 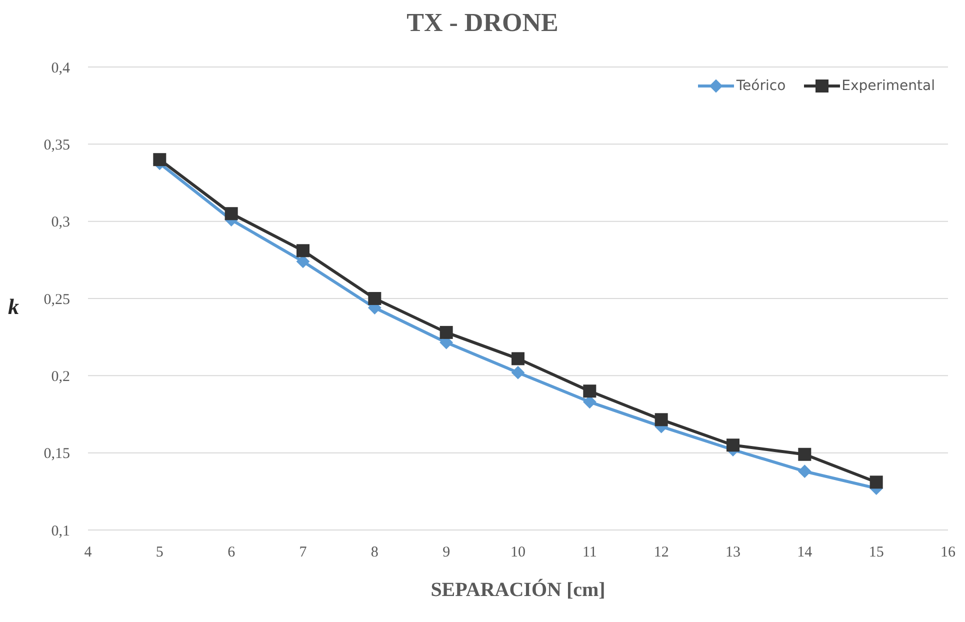 I want to click on legend-label: Experimental, so click(x=888, y=86).